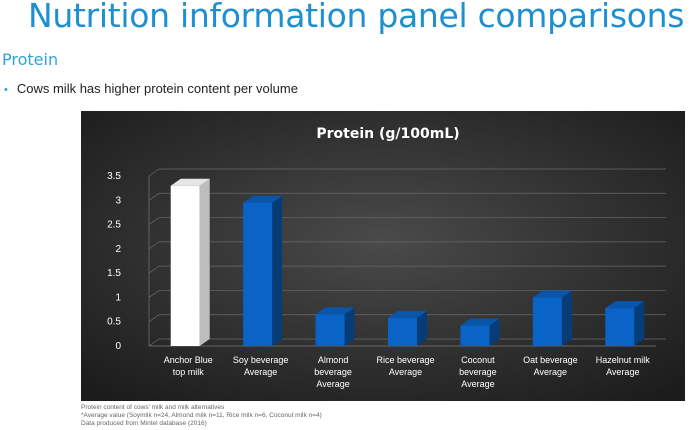  What do you see at coordinates (356, 17) in the screenshot?
I see `slide-title: Nutrition information panel comparisons` at bounding box center [356, 17].